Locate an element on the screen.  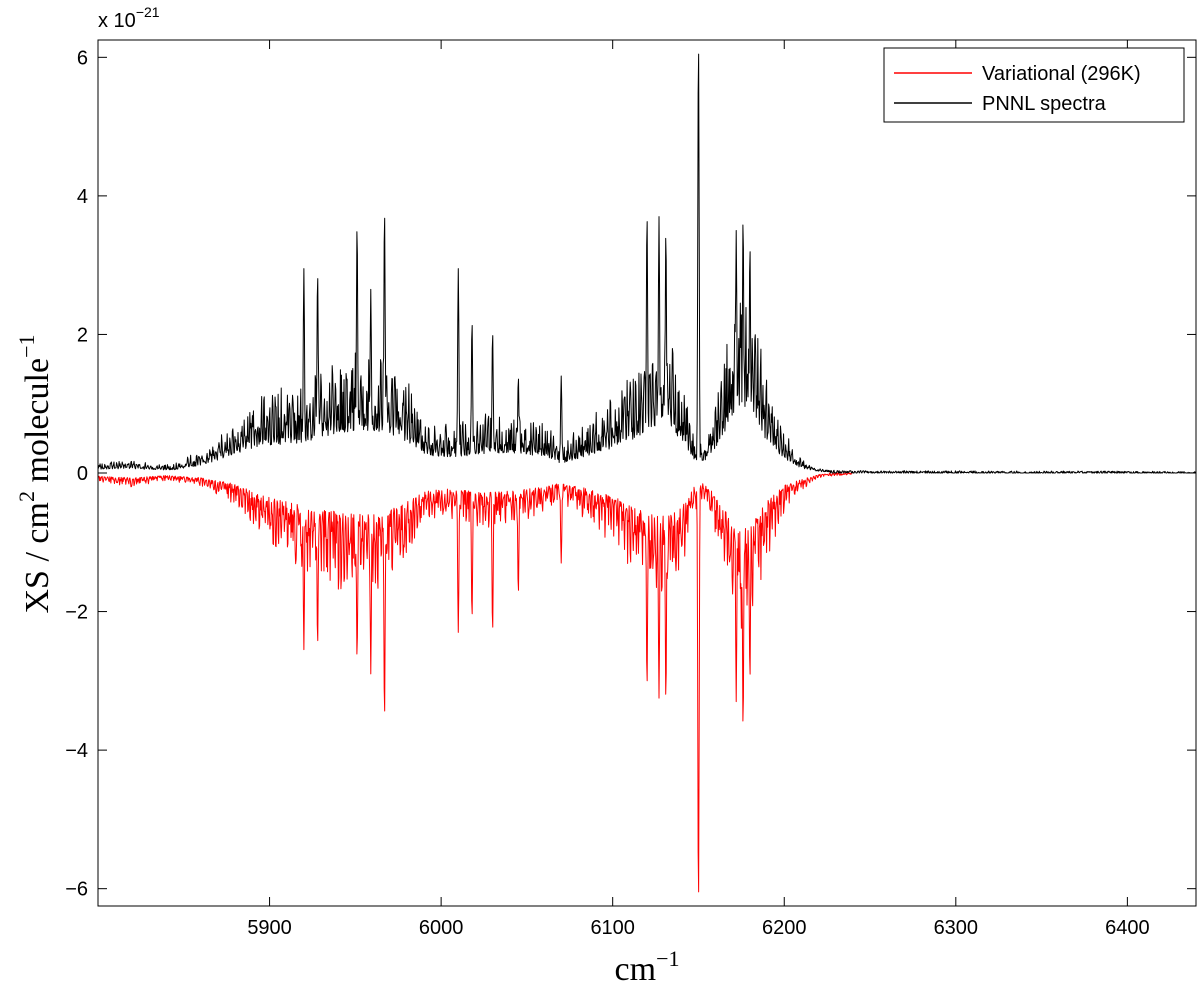
legend: Variational (296K) PNNL spectra is located at coordinates (1034, 85).